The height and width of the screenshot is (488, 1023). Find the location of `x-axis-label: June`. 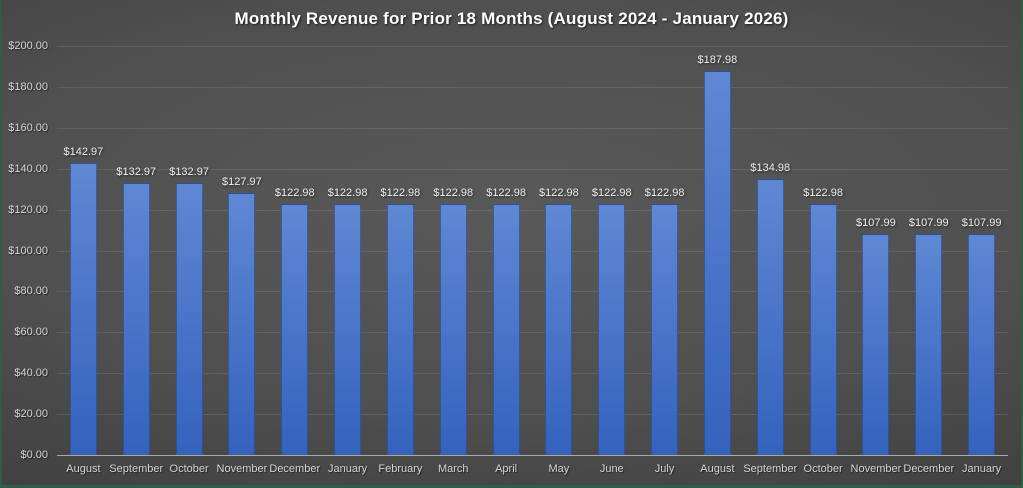

x-axis-label: June is located at coordinates (611, 469).